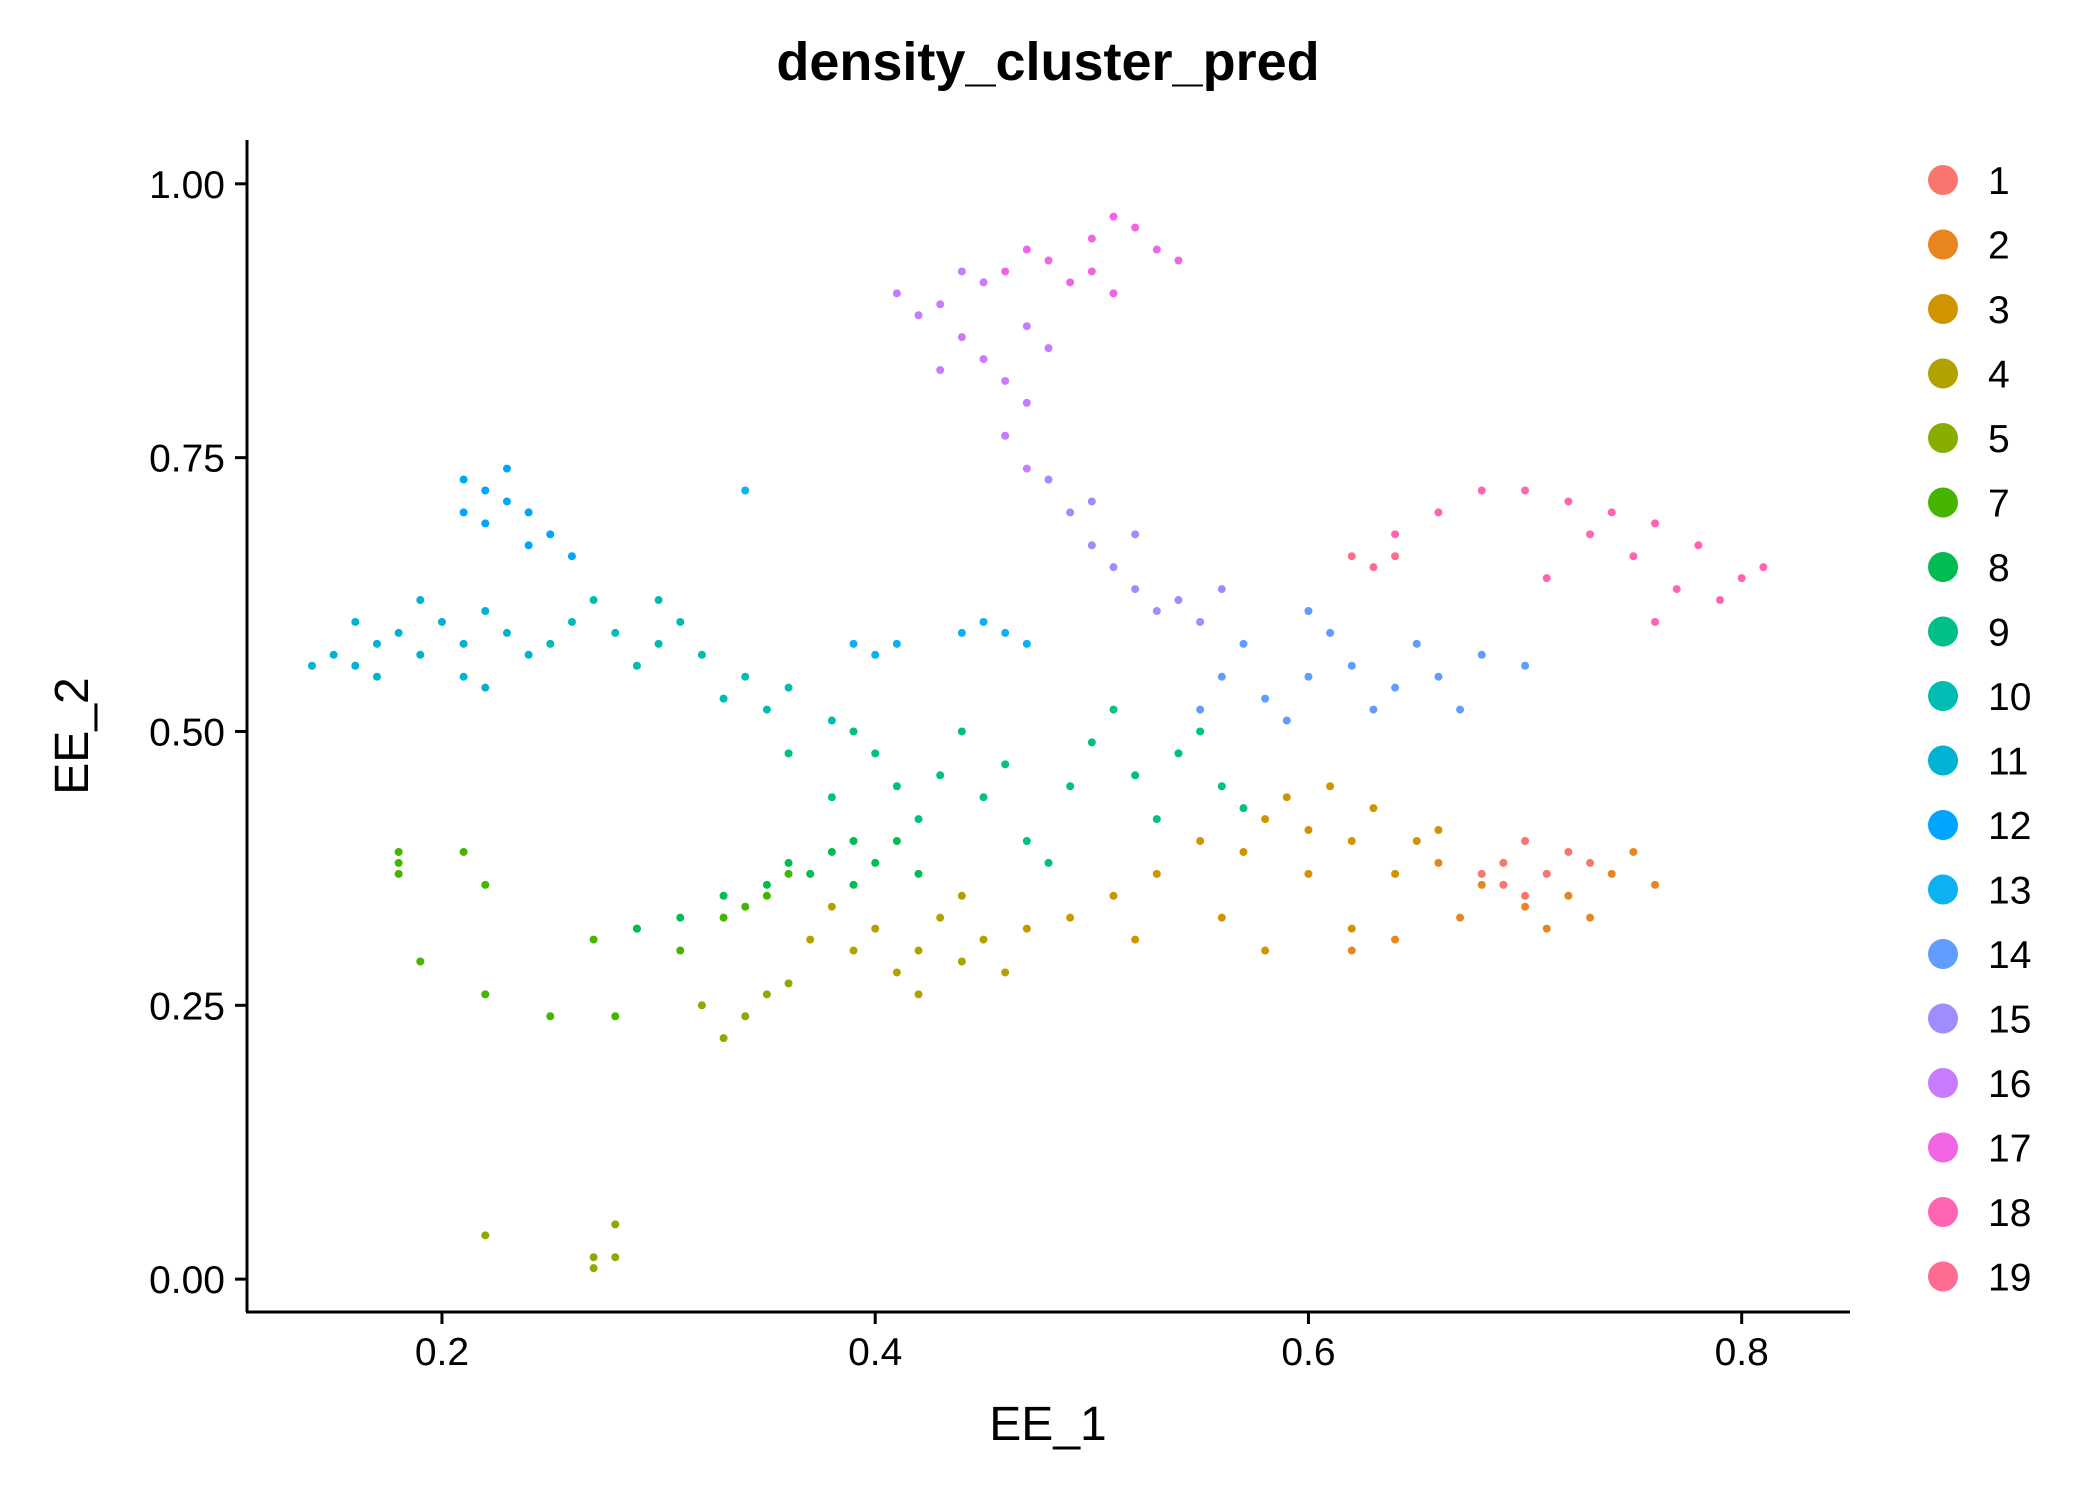  I want to click on legend-label: 16, so click(2009, 1084).